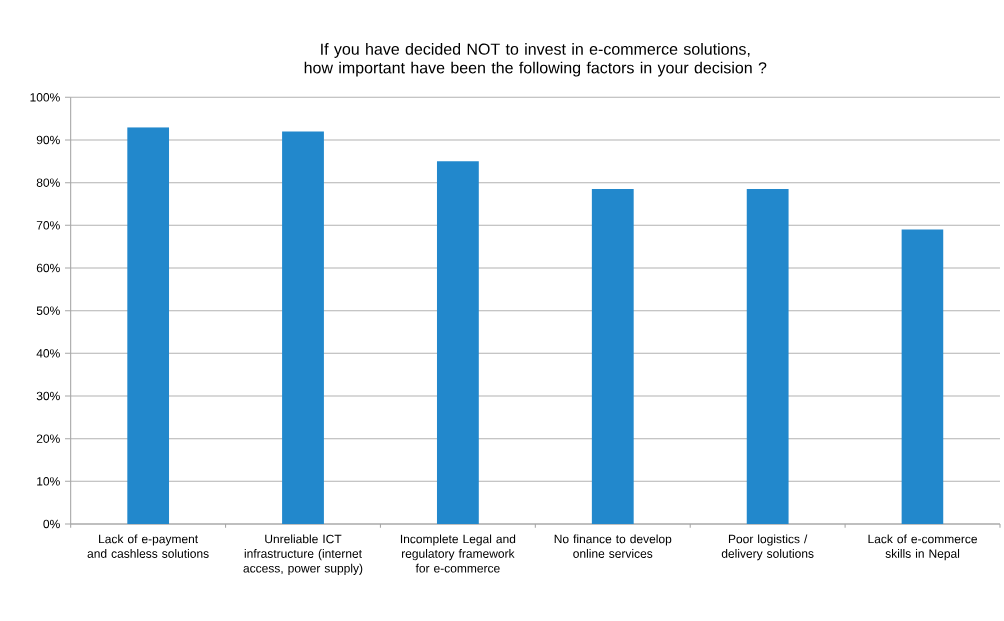 The width and height of the screenshot is (1004, 621). What do you see at coordinates (48, 438) in the screenshot?
I see `y-tick-label: 20%` at bounding box center [48, 438].